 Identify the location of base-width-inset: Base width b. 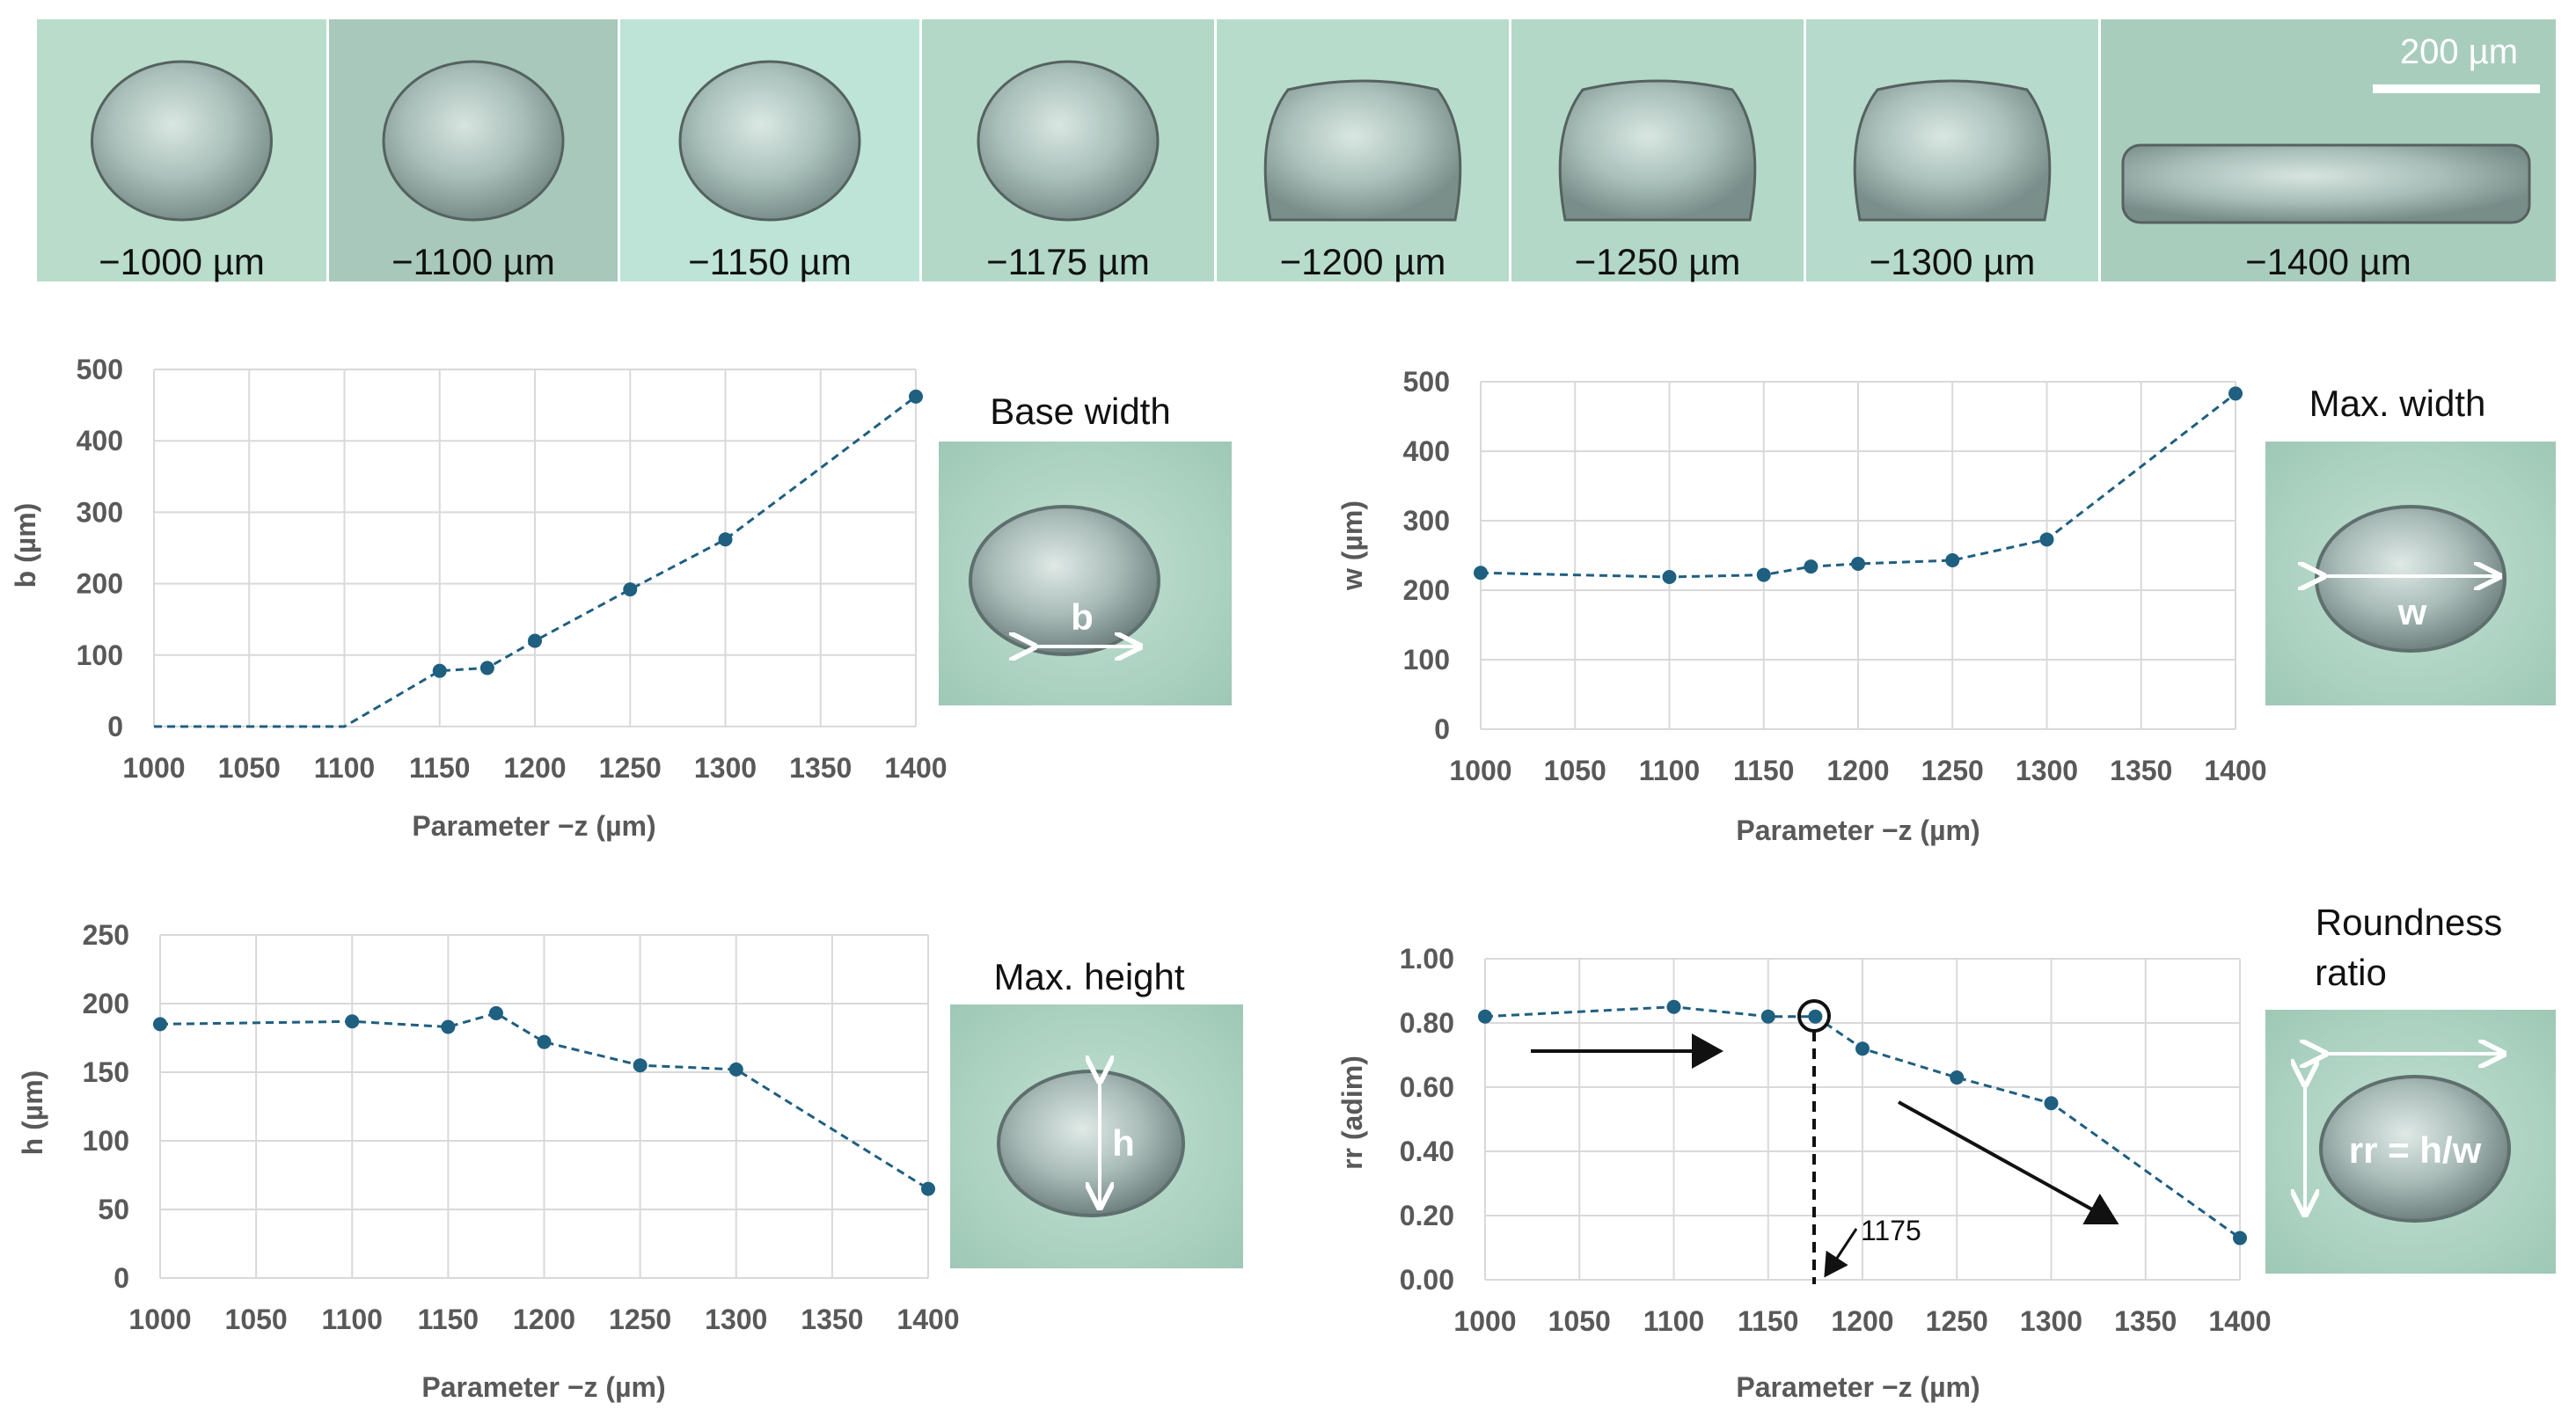
(1085, 548).